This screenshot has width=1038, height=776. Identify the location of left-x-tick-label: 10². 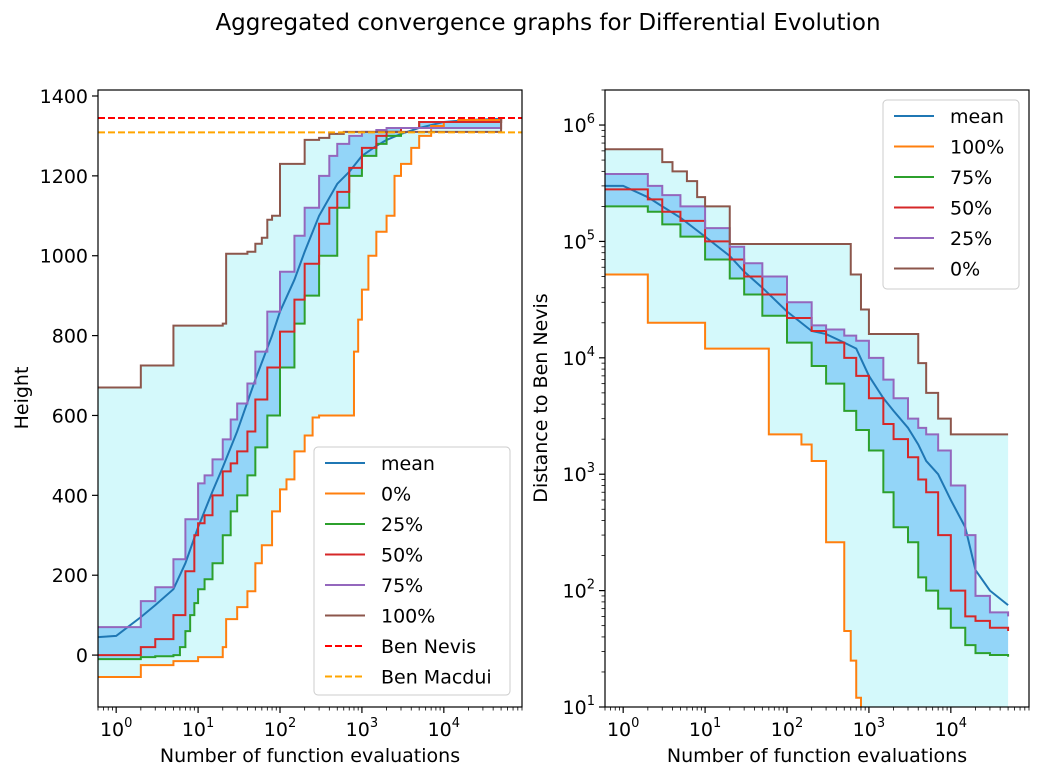
(280, 728).